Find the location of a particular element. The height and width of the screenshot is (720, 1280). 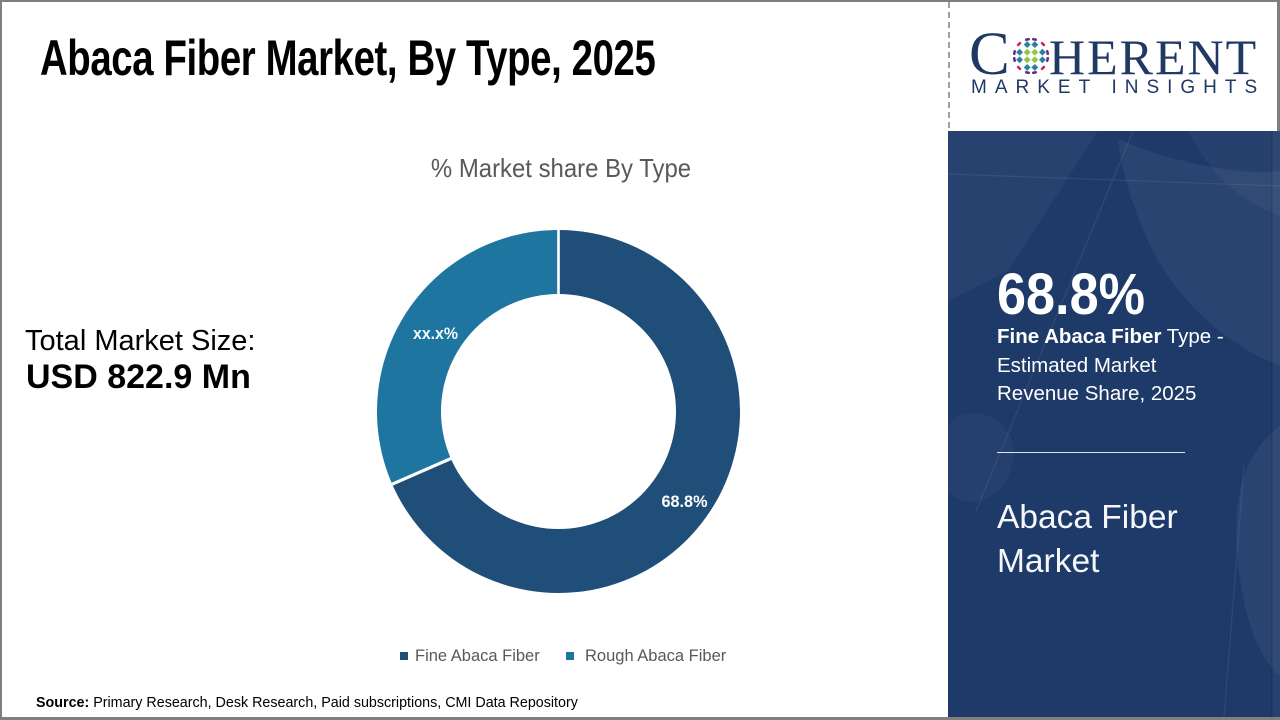

svg-text: 68.8% is located at coordinates (685, 502).